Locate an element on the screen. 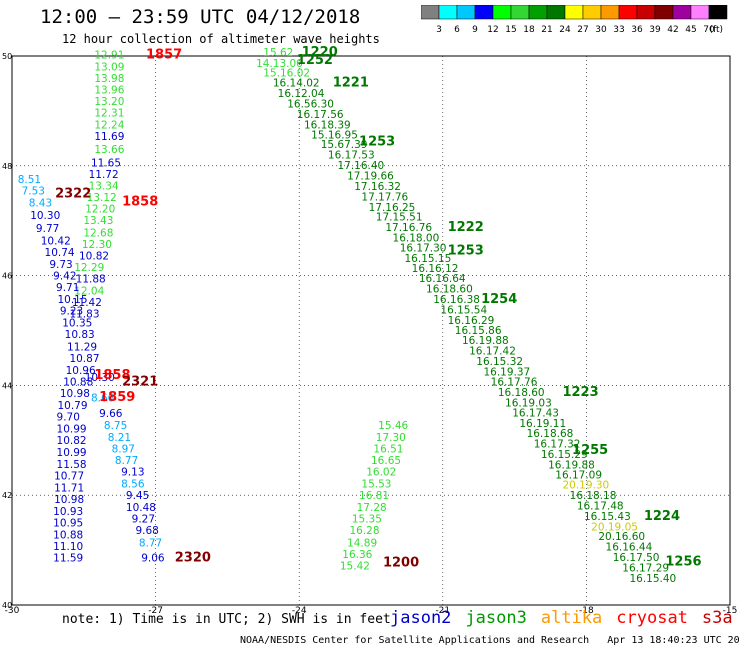  wave-height-label: 16.51 is located at coordinates (388, 449).